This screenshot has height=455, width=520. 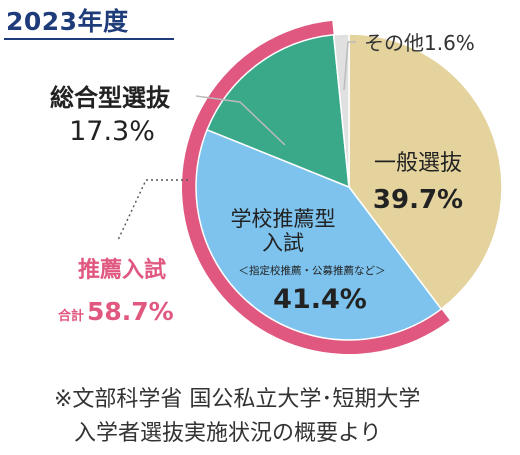 I want to click on label-suisen: 推薦入試, so click(x=122, y=270).